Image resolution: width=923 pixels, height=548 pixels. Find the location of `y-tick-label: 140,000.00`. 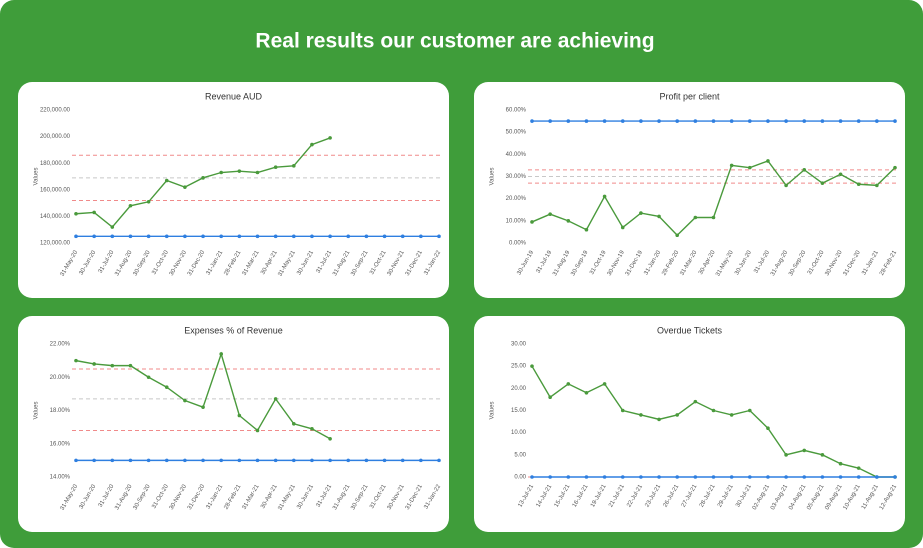

y-tick-label: 140,000.00 is located at coordinates (55, 217).